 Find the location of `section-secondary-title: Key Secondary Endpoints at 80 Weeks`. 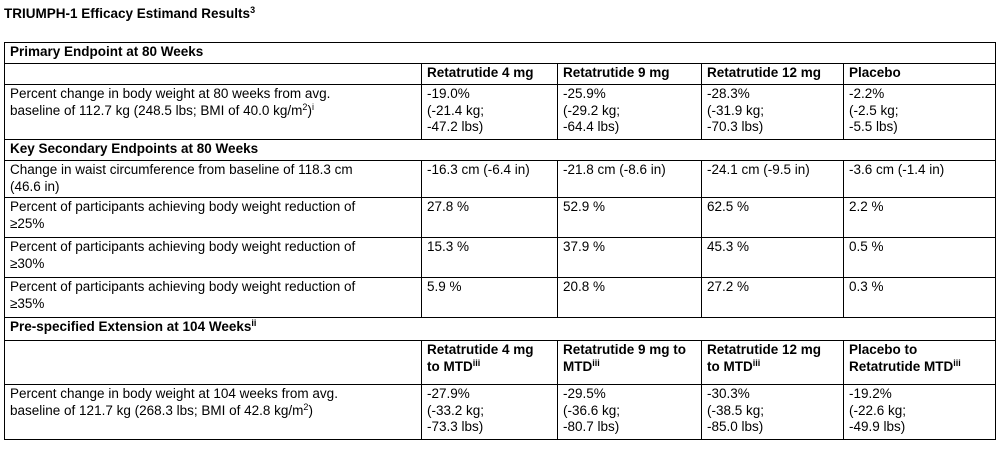

section-secondary-title: Key Secondary Endpoints at 80 Weeks is located at coordinates (500, 150).